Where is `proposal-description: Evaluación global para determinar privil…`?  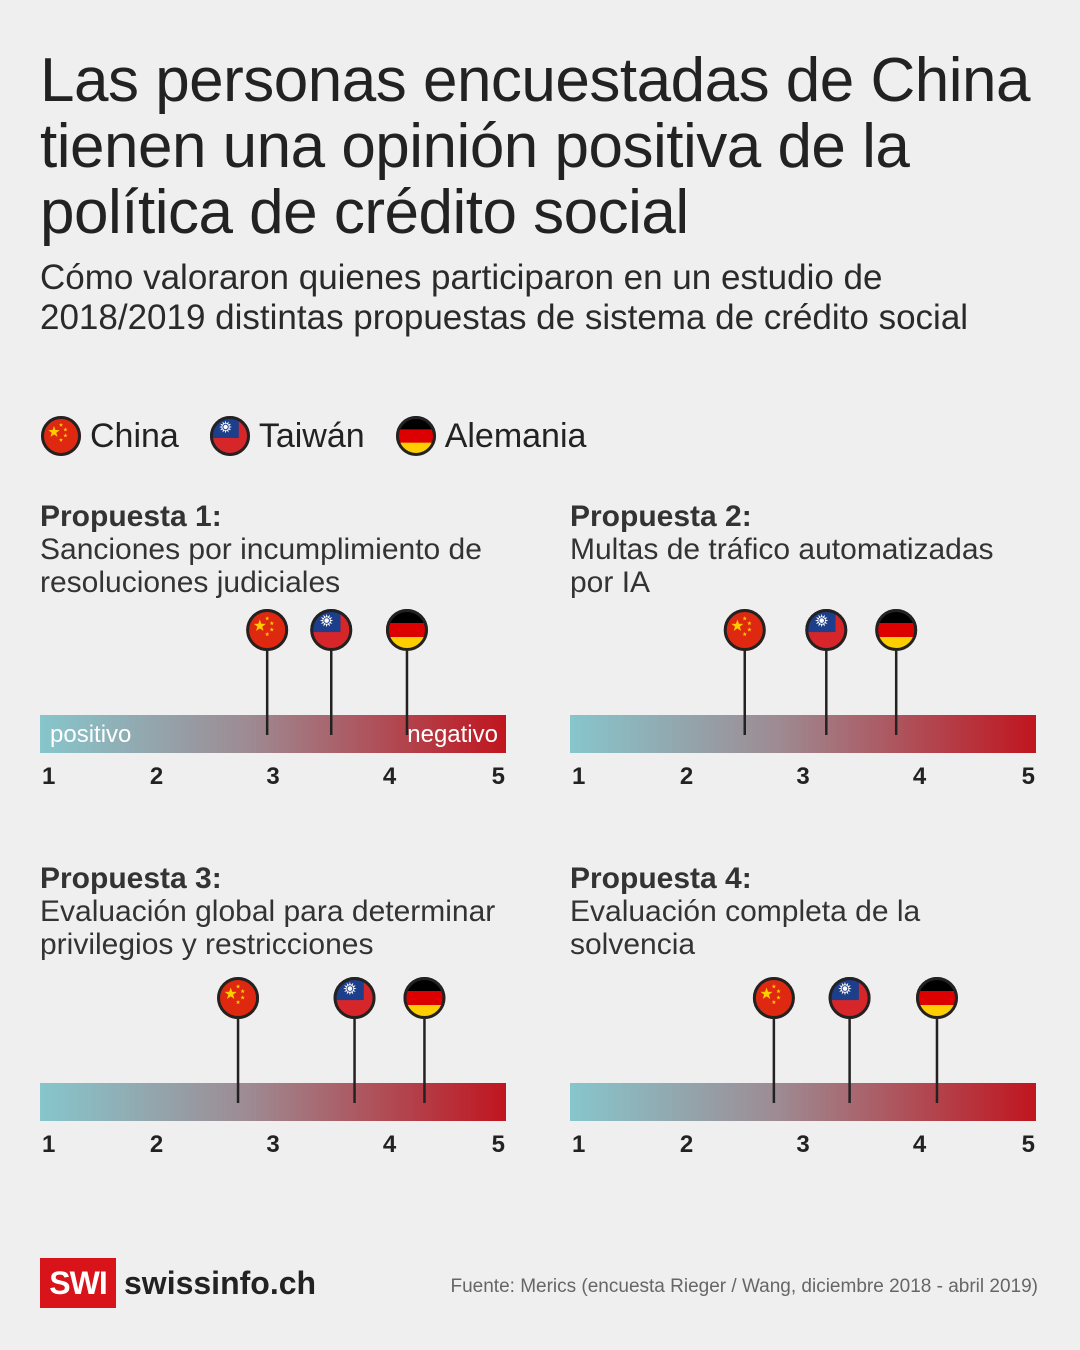
proposal-description: Evaluación global para determinar privil… is located at coordinates (268, 928).